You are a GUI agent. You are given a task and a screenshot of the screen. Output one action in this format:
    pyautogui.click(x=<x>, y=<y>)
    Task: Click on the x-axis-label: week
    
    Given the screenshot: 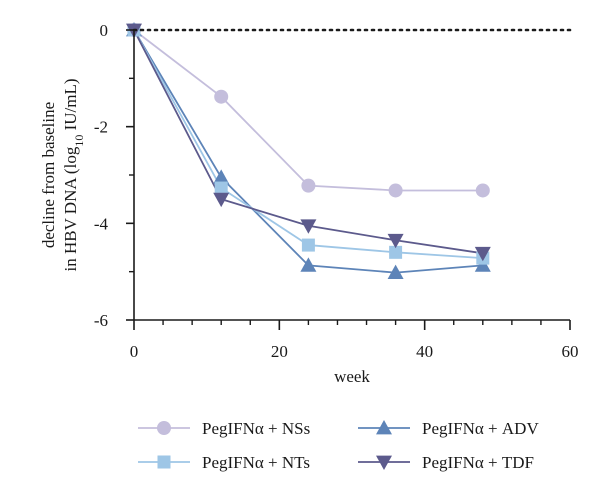 What is the action you would take?
    pyautogui.click(x=352, y=376)
    